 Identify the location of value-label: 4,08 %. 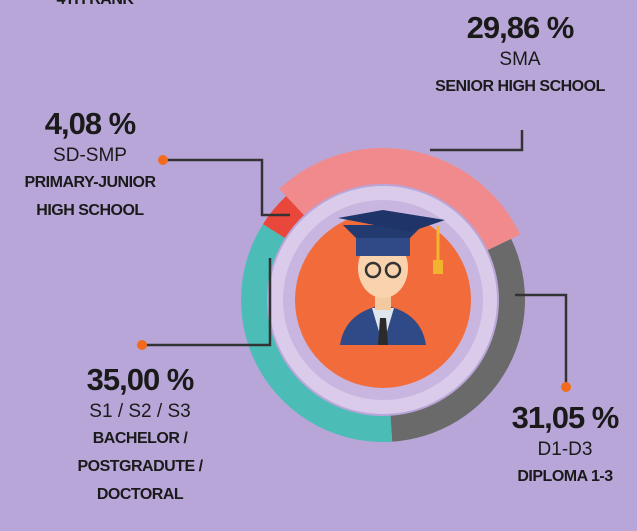
(90, 123).